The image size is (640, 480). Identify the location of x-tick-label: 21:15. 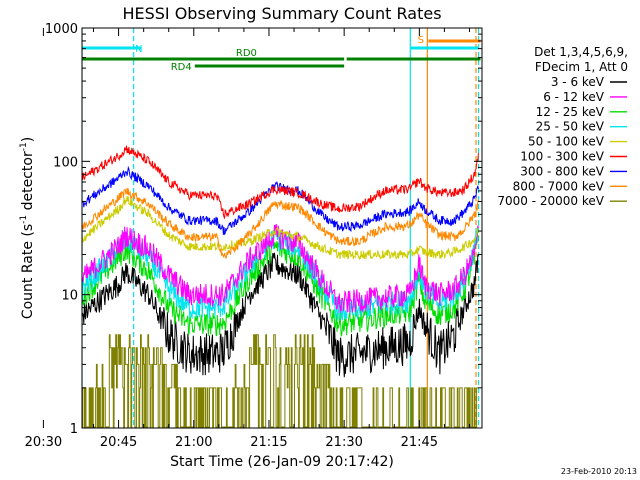
(268, 442).